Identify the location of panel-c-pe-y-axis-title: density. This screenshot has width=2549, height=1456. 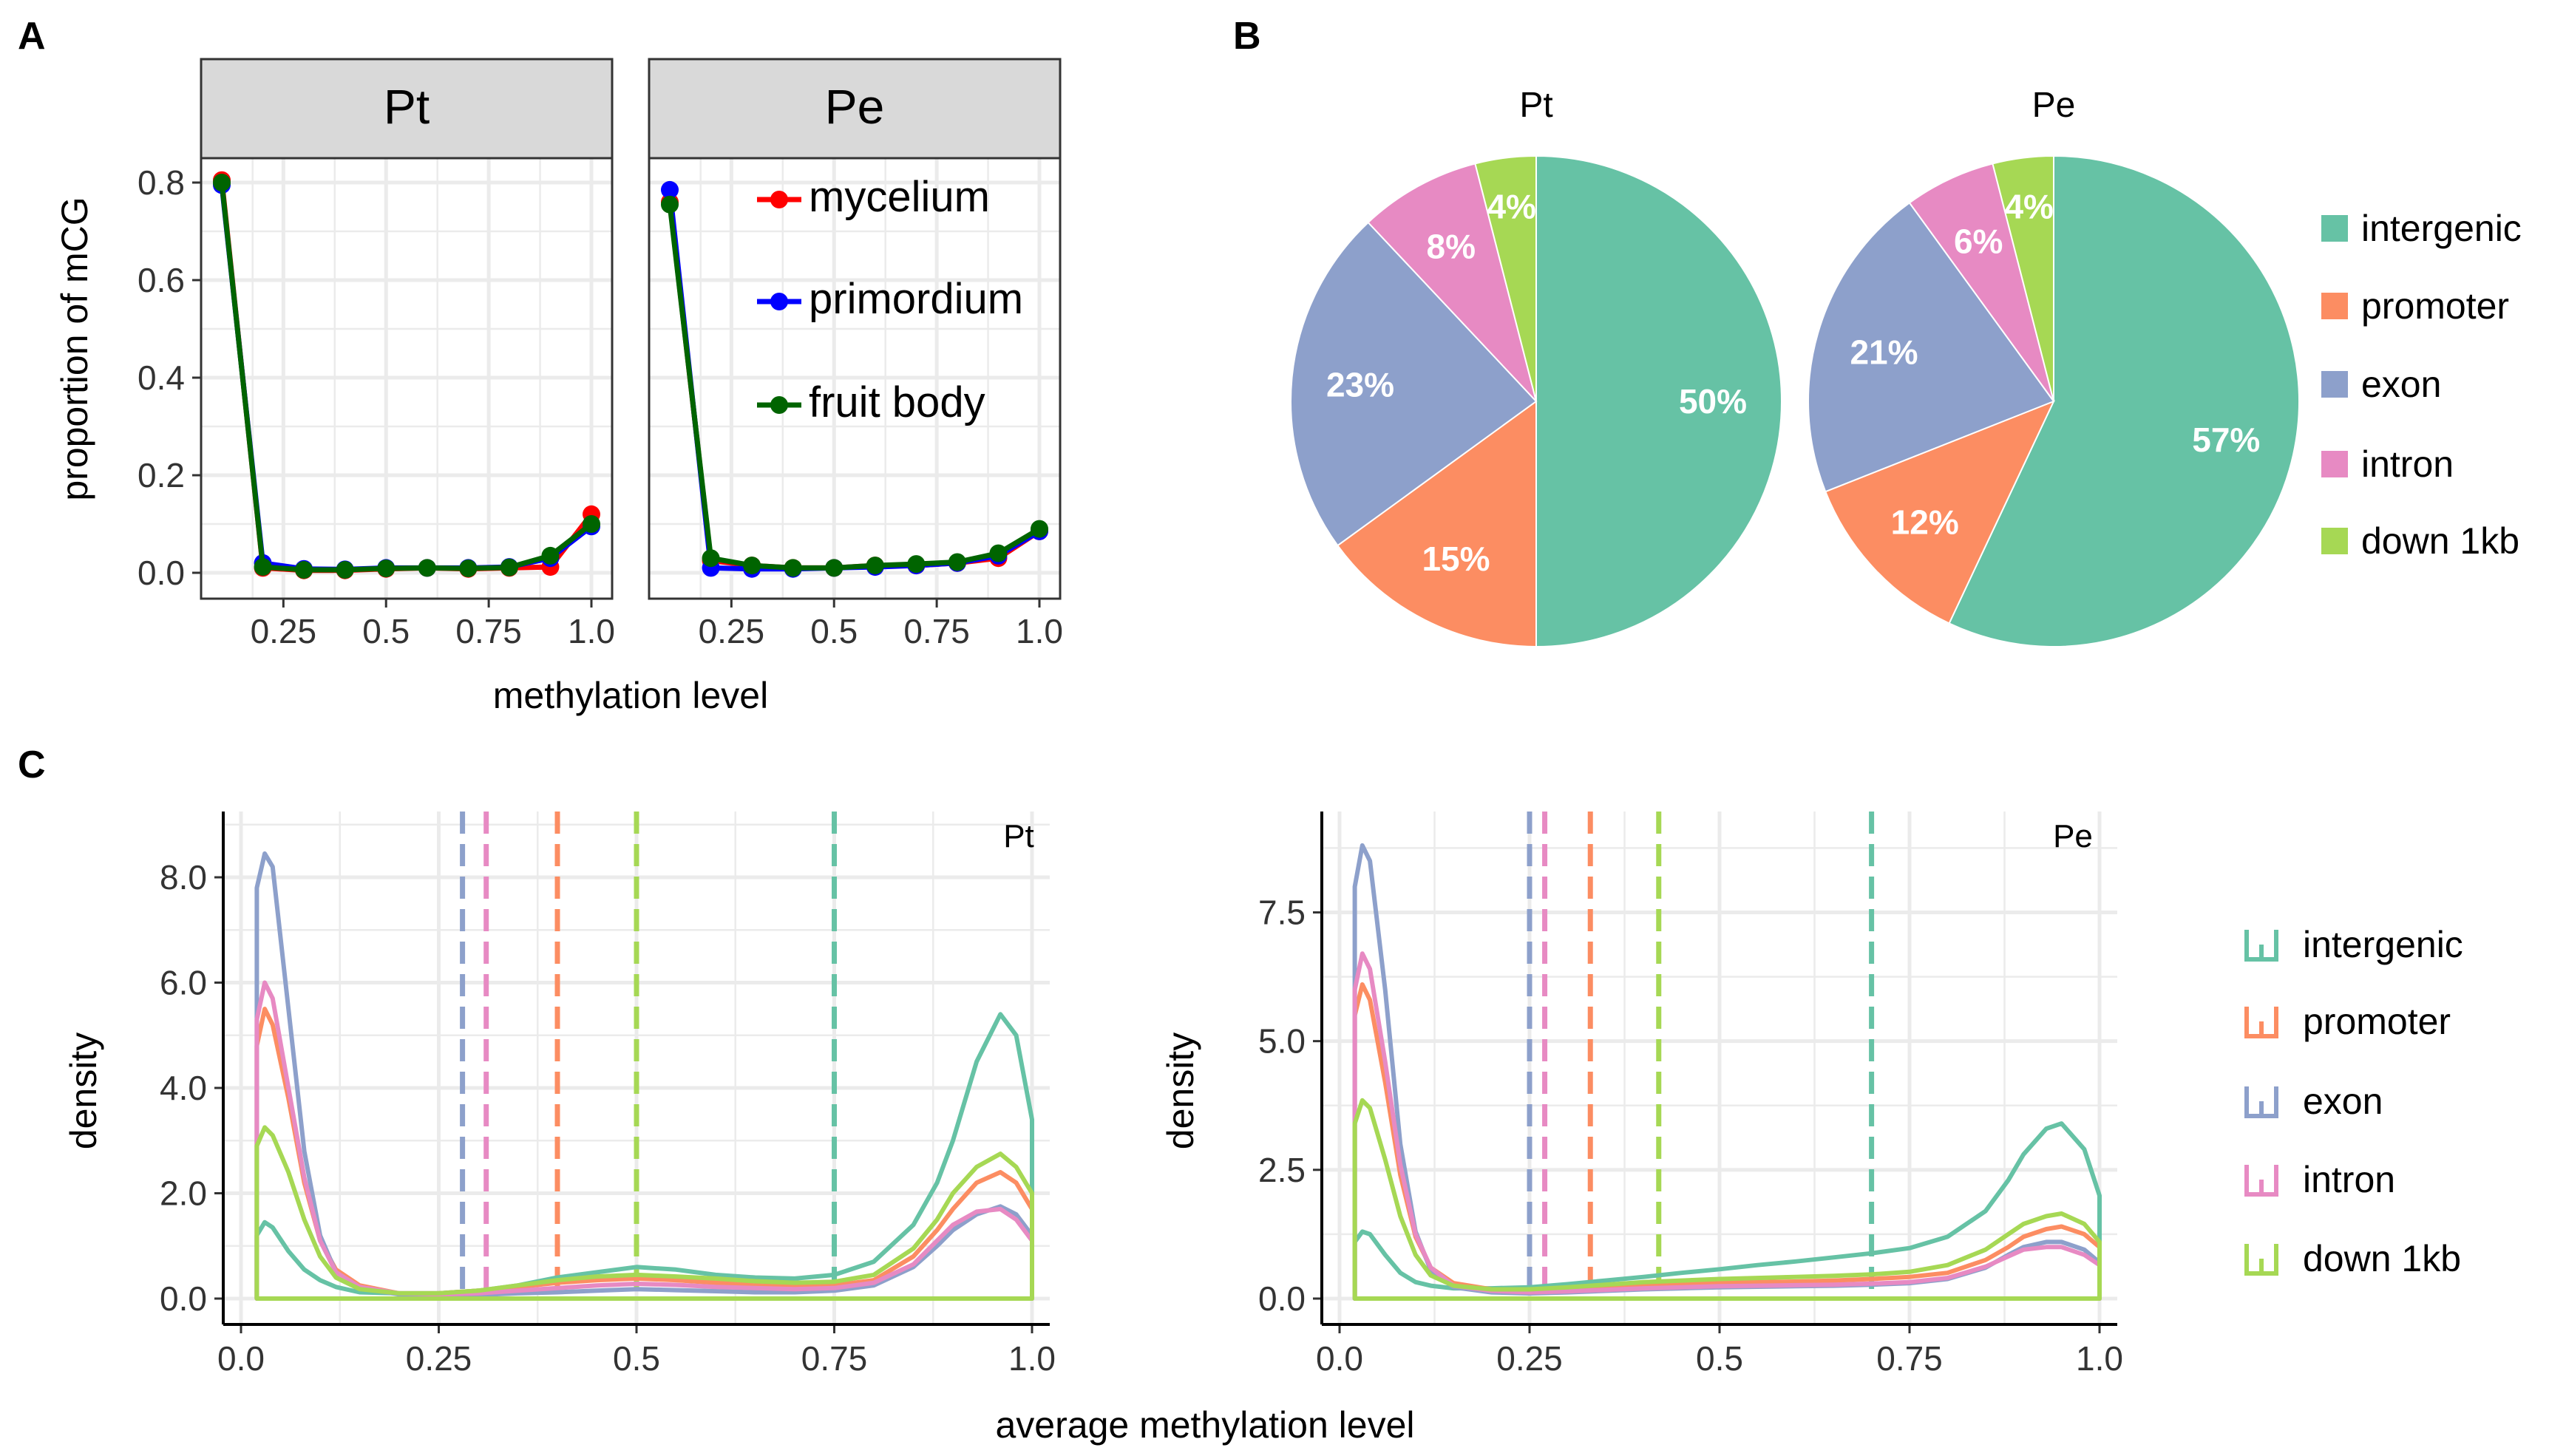
(1180, 1091).